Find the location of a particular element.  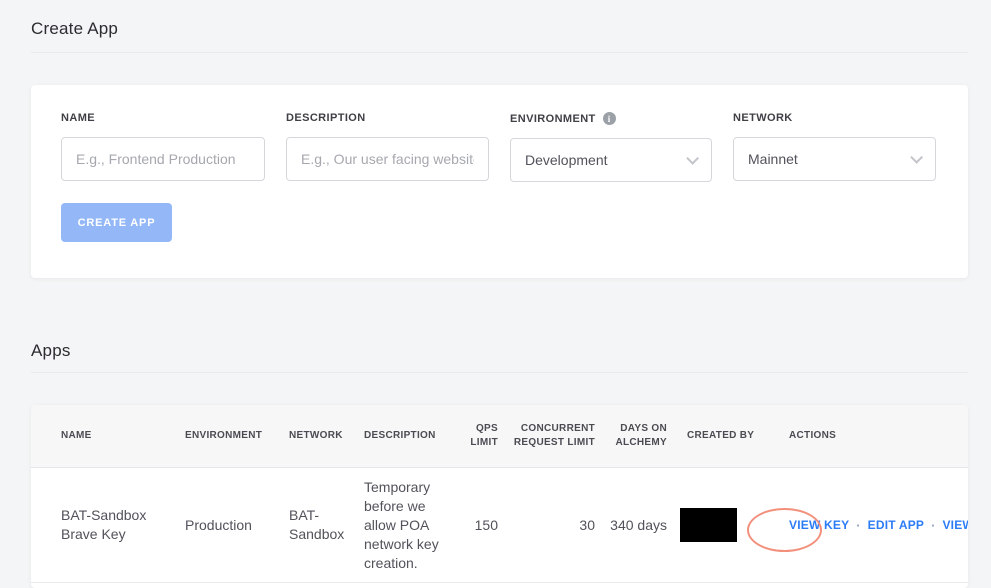

name-input is located at coordinates (163, 159).